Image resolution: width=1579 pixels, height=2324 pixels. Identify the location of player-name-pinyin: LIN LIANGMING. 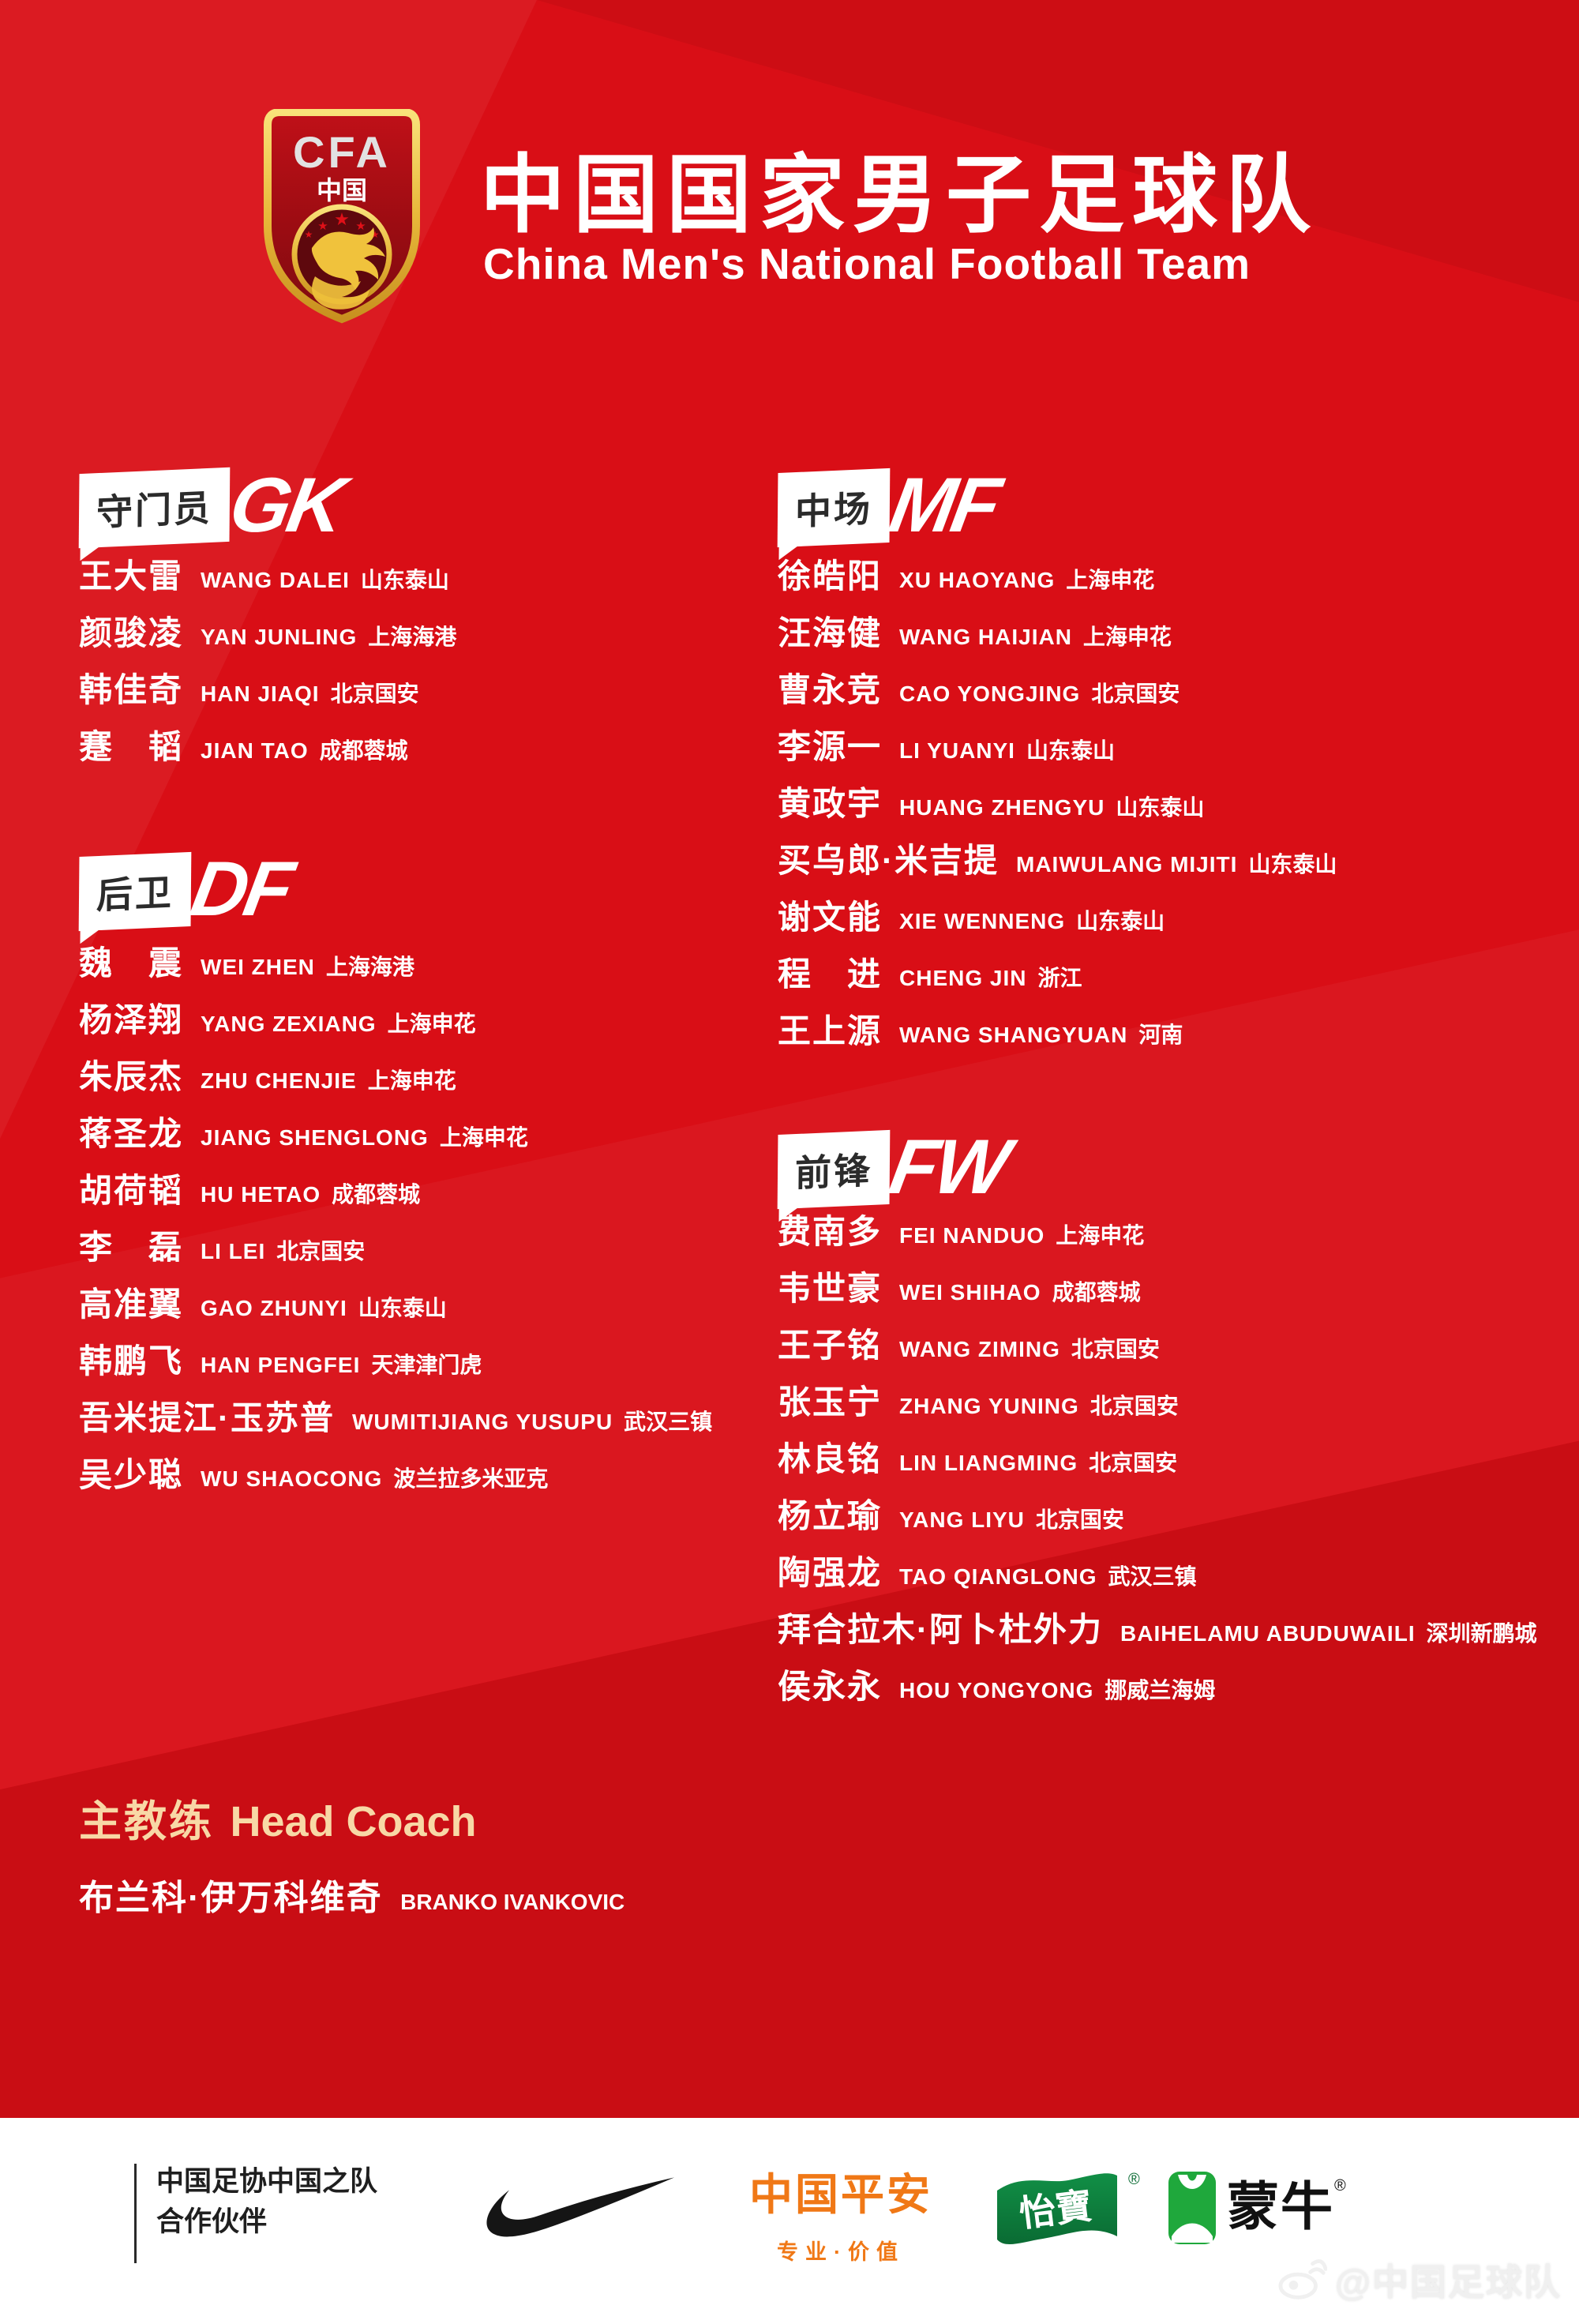
(988, 1463).